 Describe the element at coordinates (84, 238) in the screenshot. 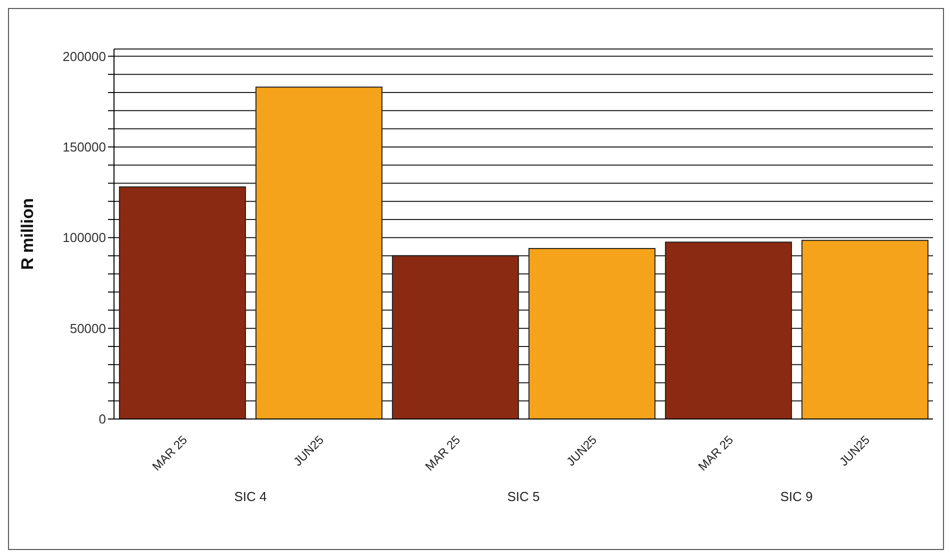

I see `y-tick-label: 100000` at that location.